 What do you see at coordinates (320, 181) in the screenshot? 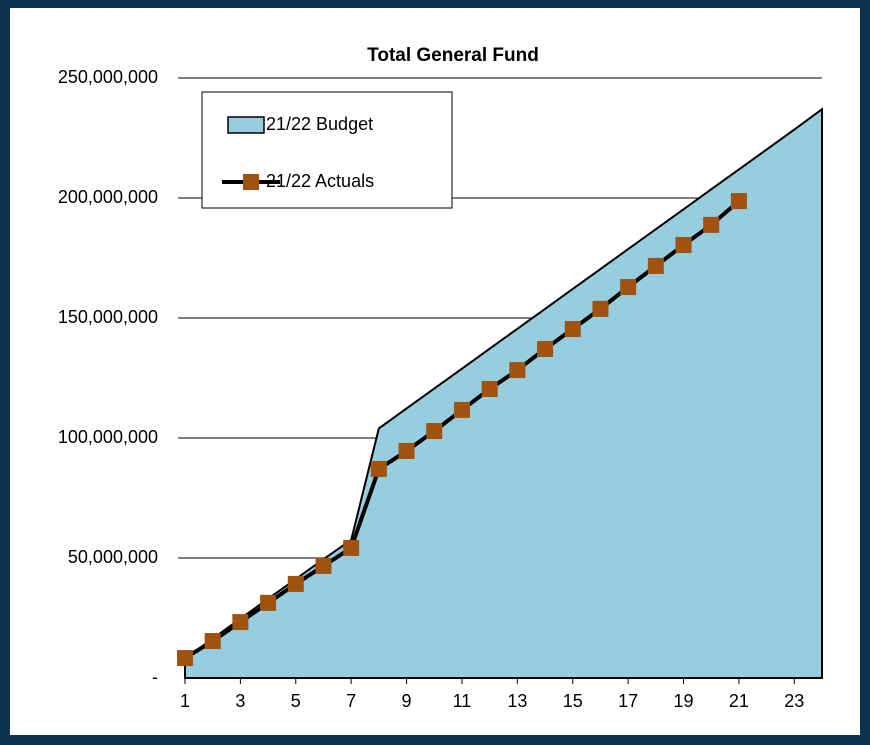
I see `legend-label: 21/22 Actuals` at bounding box center [320, 181].